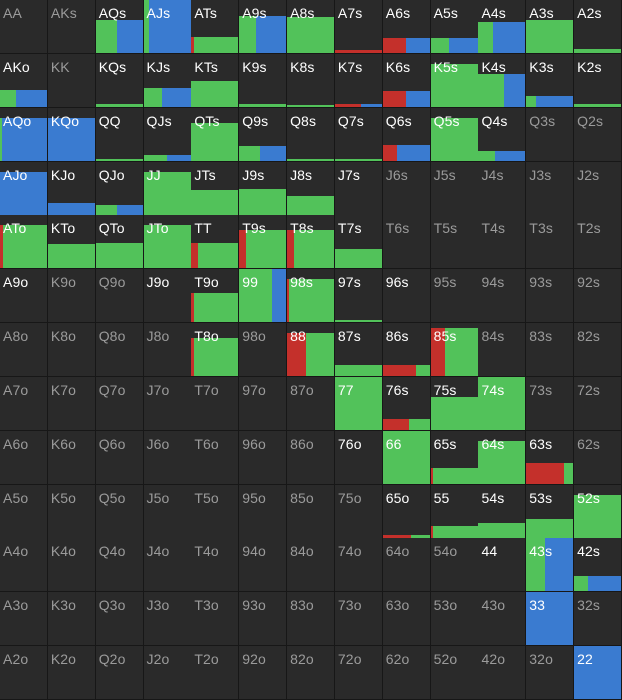  I want to click on hand-cell-t3s: T3s, so click(550, 242).